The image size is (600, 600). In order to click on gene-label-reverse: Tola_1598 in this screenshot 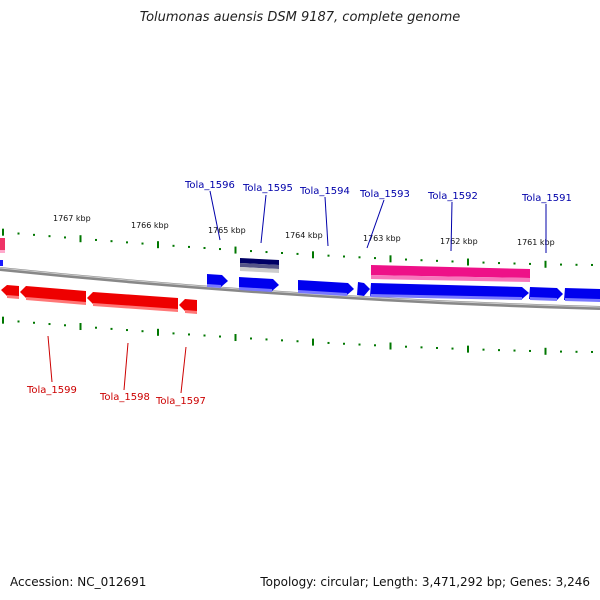, I will do `click(124, 397)`.